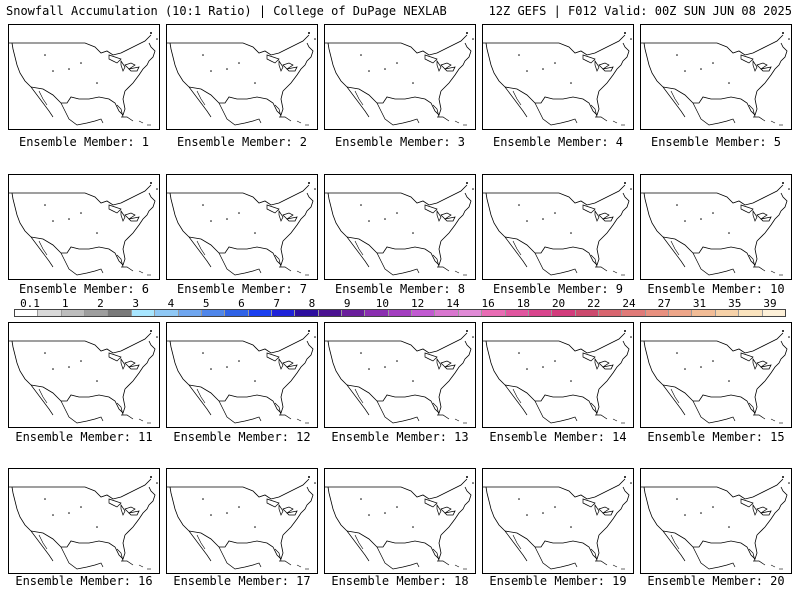  Describe the element at coordinates (453, 303) in the screenshot. I see `colorbar-tick-label: 14` at that location.